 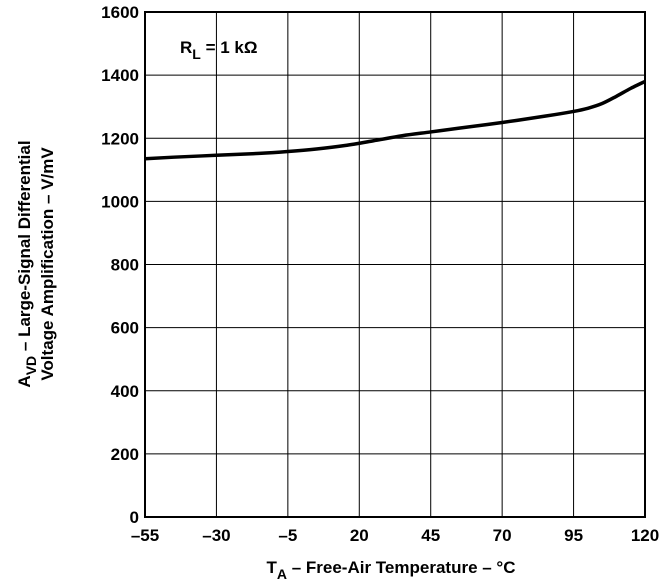 I want to click on y-tick-label: 400, so click(x=125, y=391).